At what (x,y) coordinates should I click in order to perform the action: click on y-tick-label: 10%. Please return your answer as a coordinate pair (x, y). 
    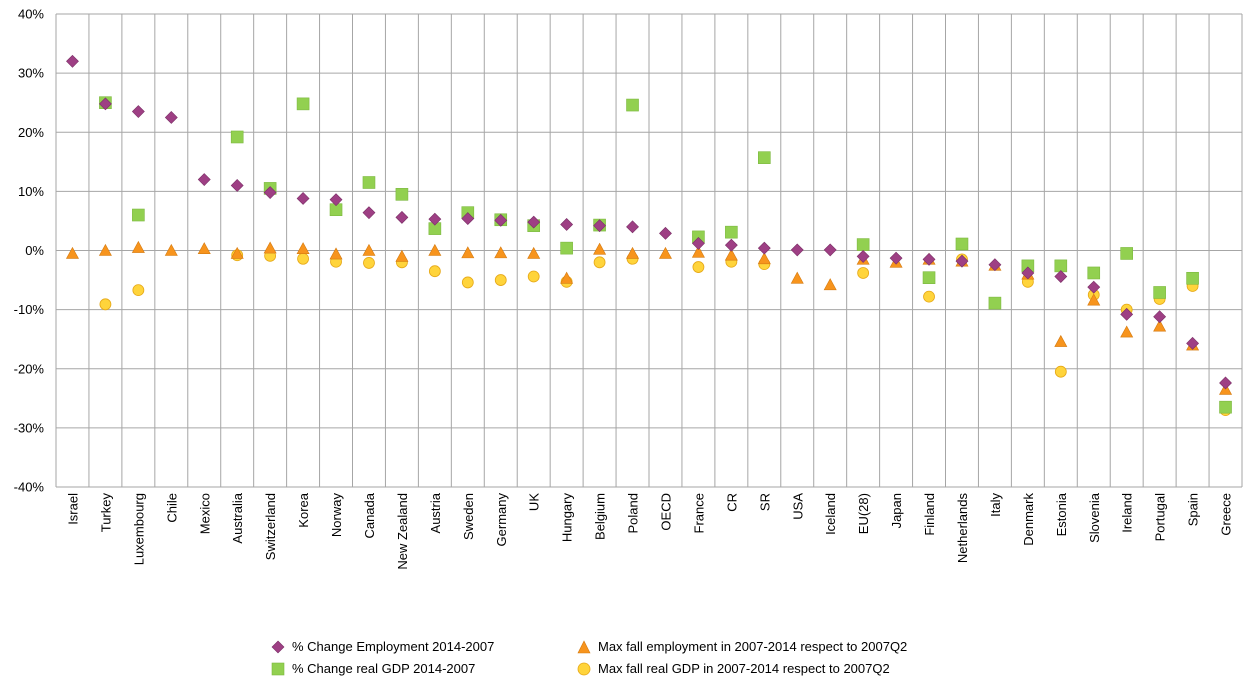
    Looking at the image, I should click on (31, 191).